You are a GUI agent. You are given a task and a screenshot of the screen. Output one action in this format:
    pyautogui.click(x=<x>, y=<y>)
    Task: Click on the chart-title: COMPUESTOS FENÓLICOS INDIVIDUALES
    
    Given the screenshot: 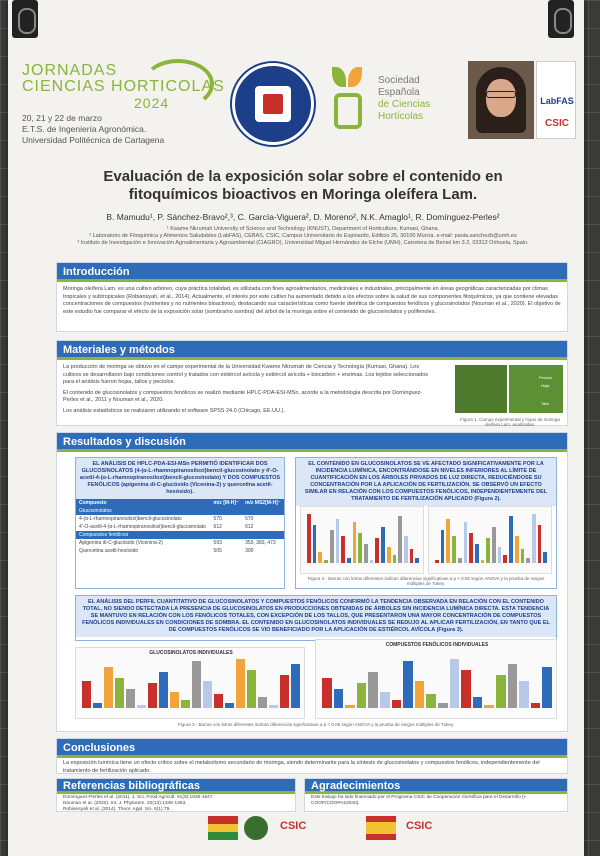 What is the action you would take?
    pyautogui.click(x=437, y=645)
    